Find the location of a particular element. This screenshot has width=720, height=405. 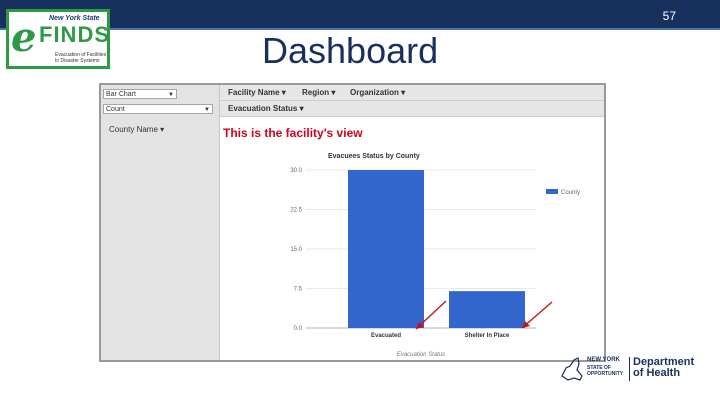

chart-type-select-value: Bar Chart is located at coordinates (121, 94).